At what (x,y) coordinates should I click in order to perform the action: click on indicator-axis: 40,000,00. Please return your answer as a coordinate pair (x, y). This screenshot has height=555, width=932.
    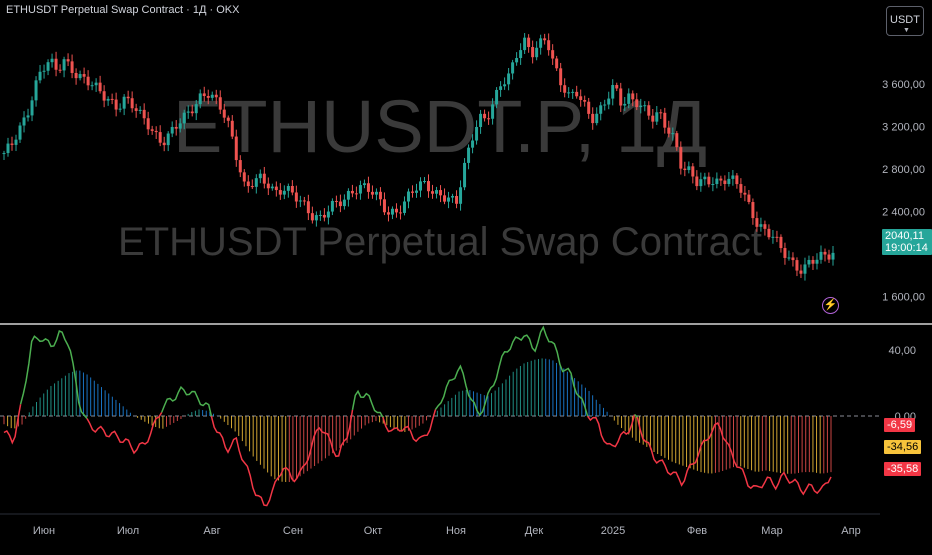
    Looking at the image, I should click on (902, 384).